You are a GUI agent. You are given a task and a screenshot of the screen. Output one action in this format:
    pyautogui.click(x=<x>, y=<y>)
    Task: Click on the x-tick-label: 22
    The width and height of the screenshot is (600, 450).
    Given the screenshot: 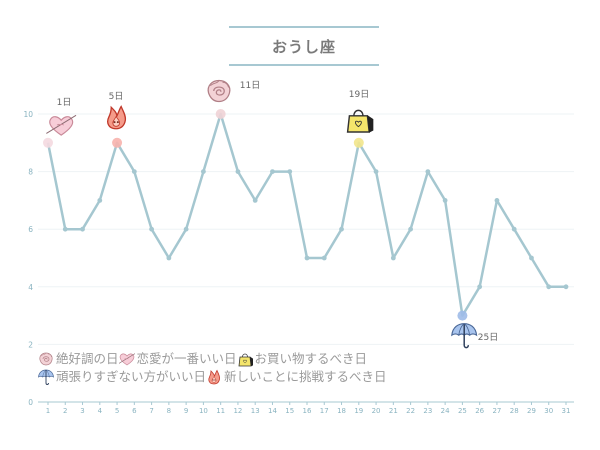 What is the action you would take?
    pyautogui.click(x=410, y=411)
    